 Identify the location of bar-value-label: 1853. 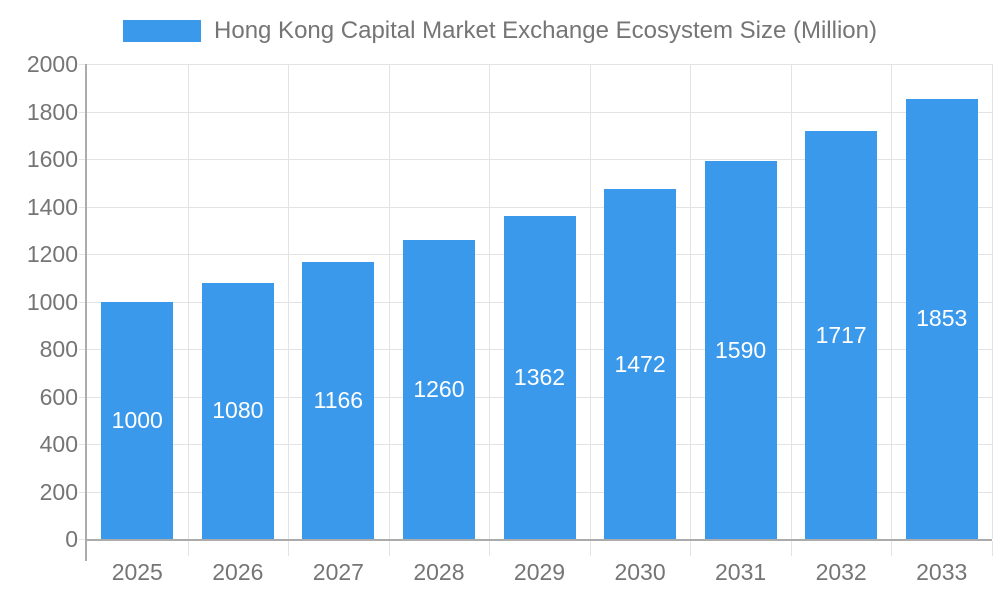
(942, 318).